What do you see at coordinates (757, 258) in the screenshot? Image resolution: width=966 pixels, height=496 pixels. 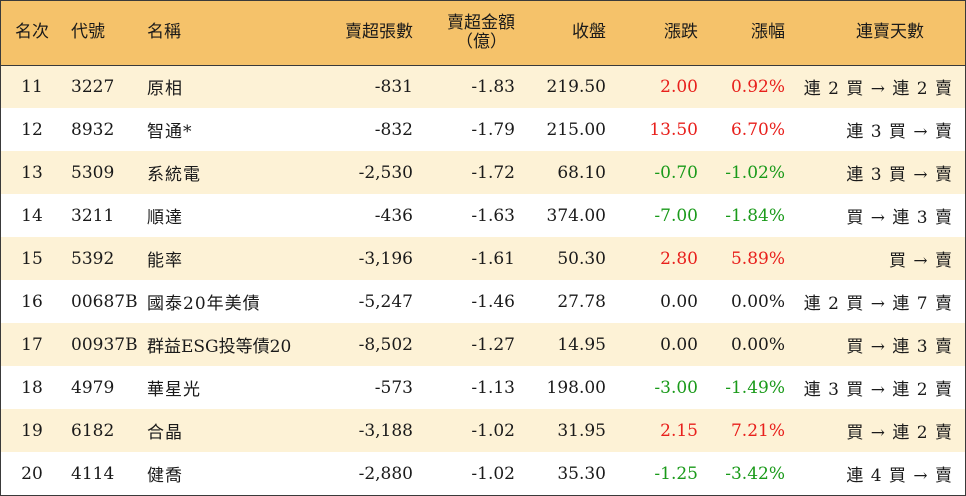 I see `cell-change-pct: 5.89%` at bounding box center [757, 258].